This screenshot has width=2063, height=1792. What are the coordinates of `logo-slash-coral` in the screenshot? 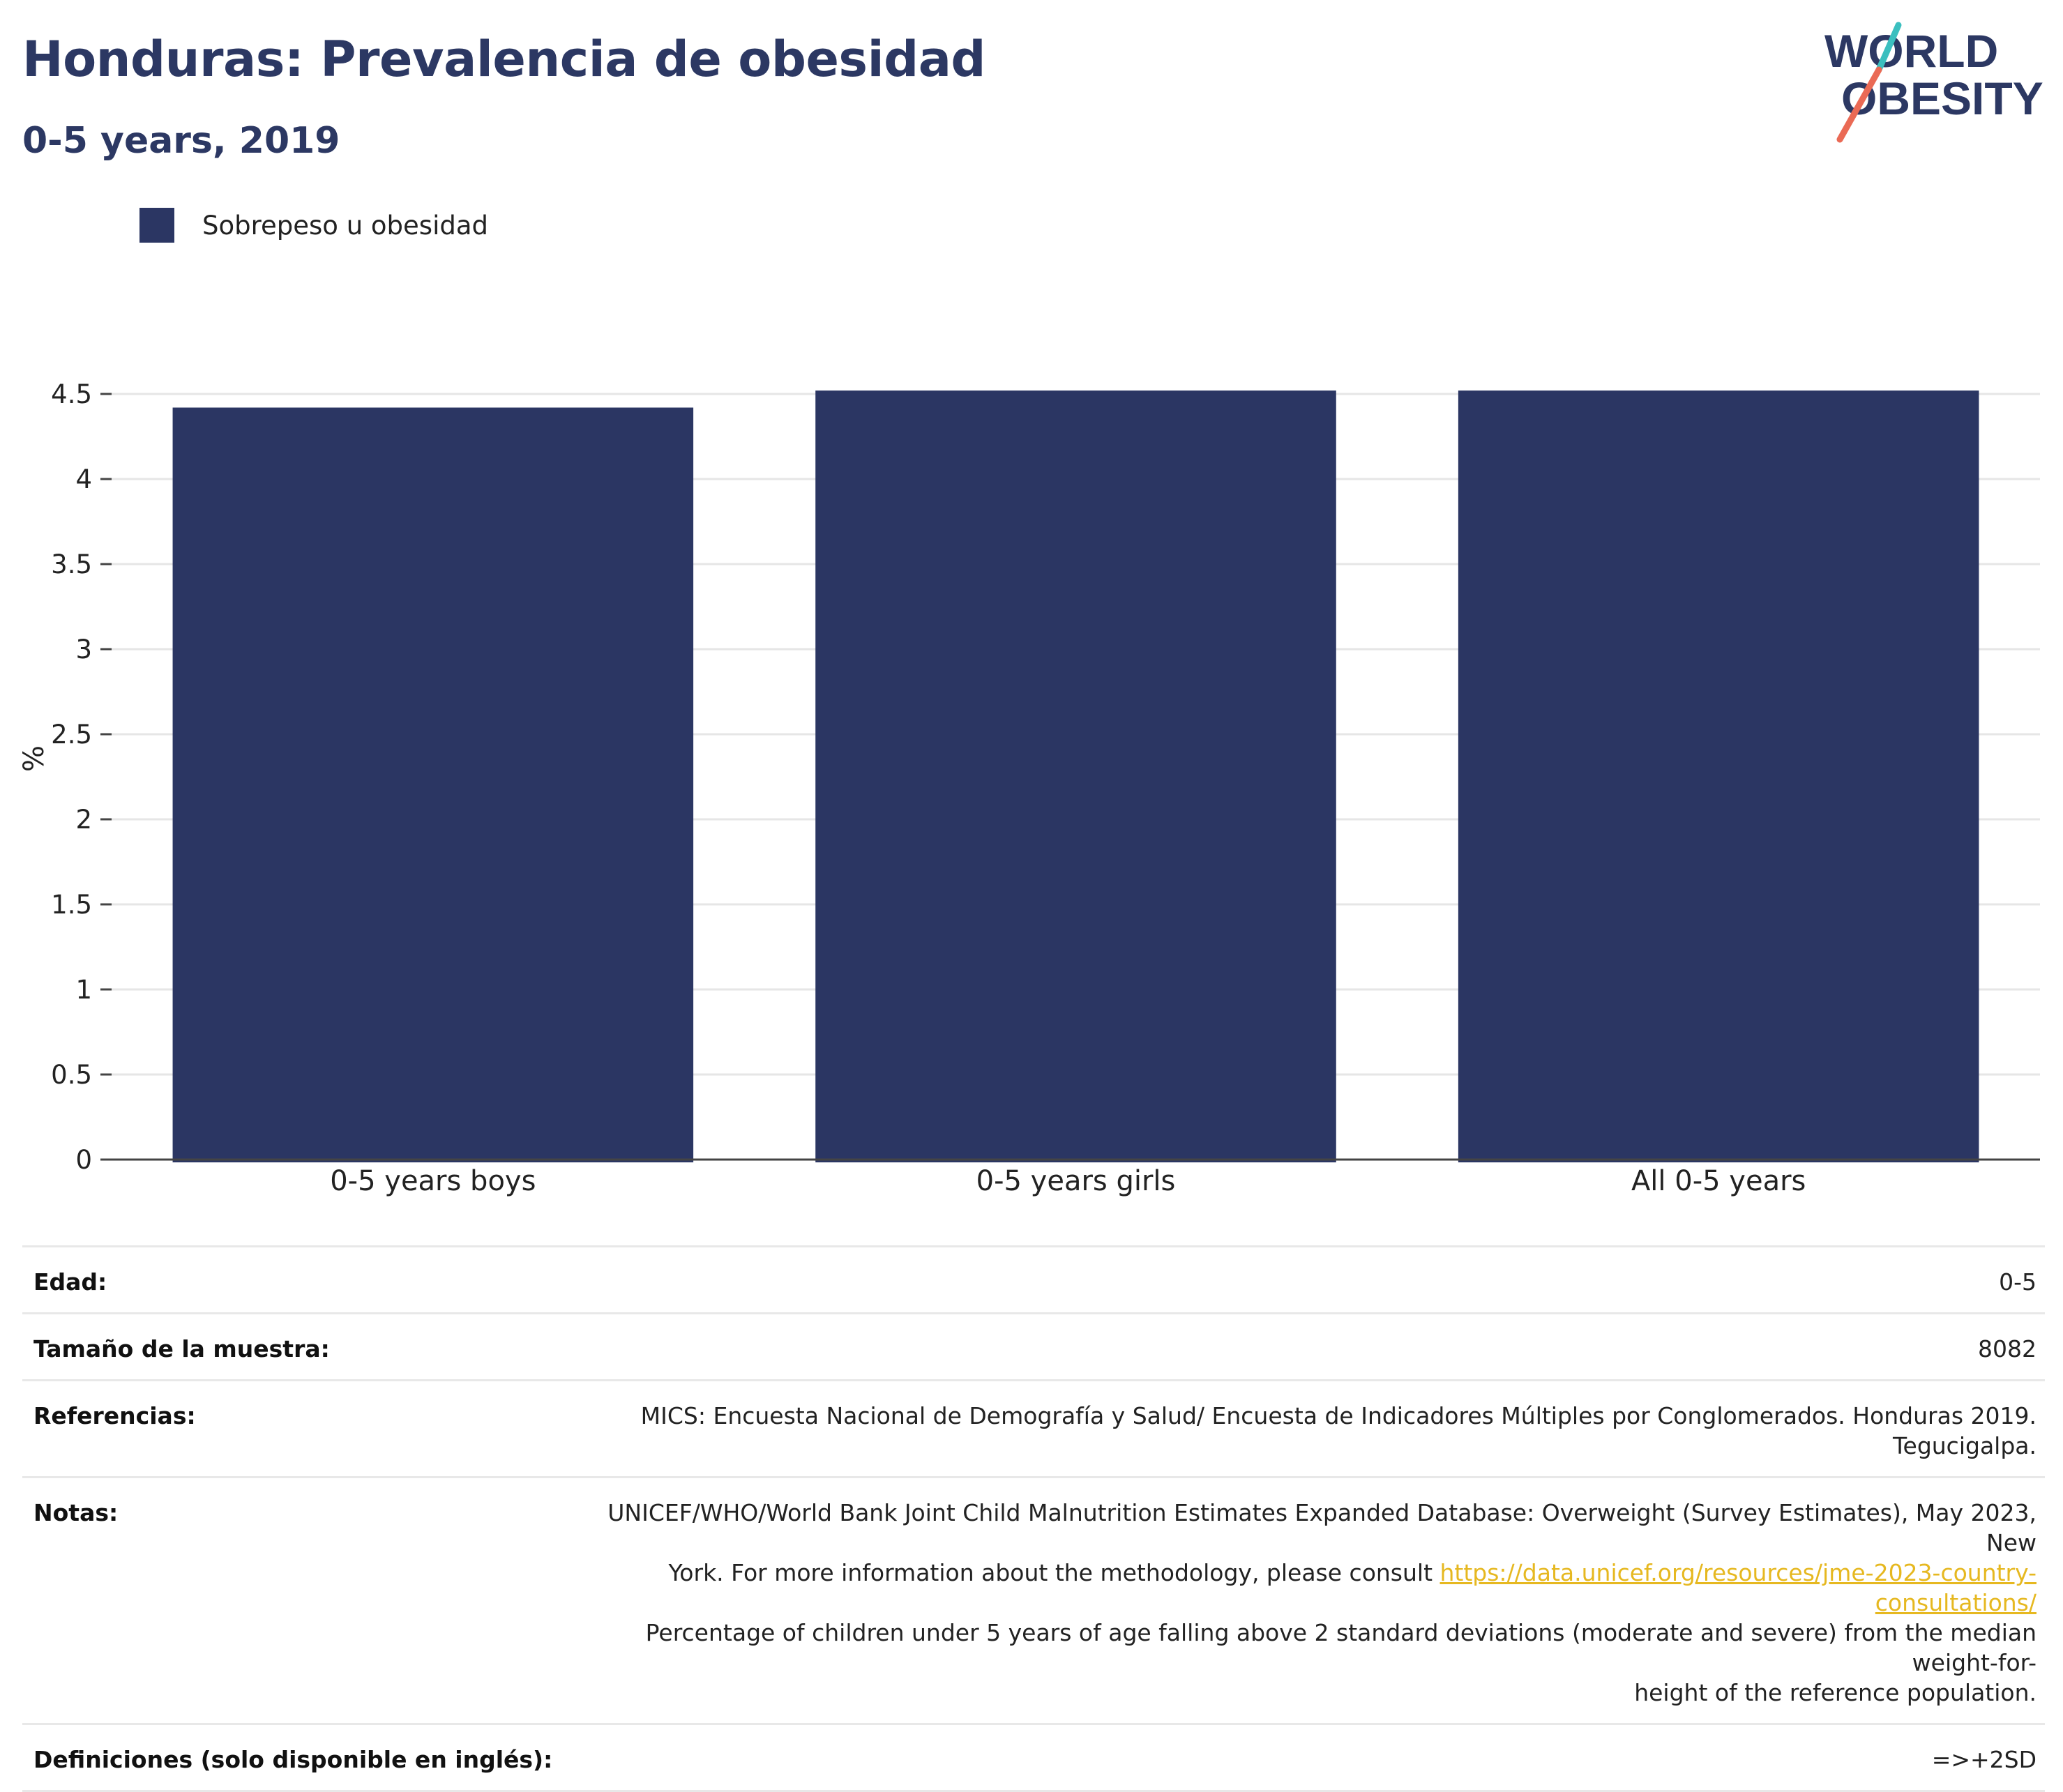 It's located at (1859, 104).